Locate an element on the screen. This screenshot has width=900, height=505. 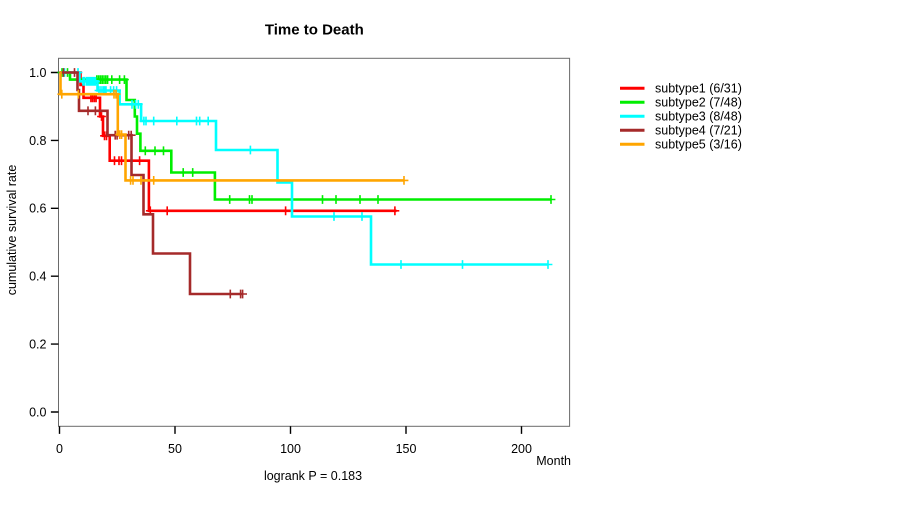
svg-text: 0 is located at coordinates (59, 449).